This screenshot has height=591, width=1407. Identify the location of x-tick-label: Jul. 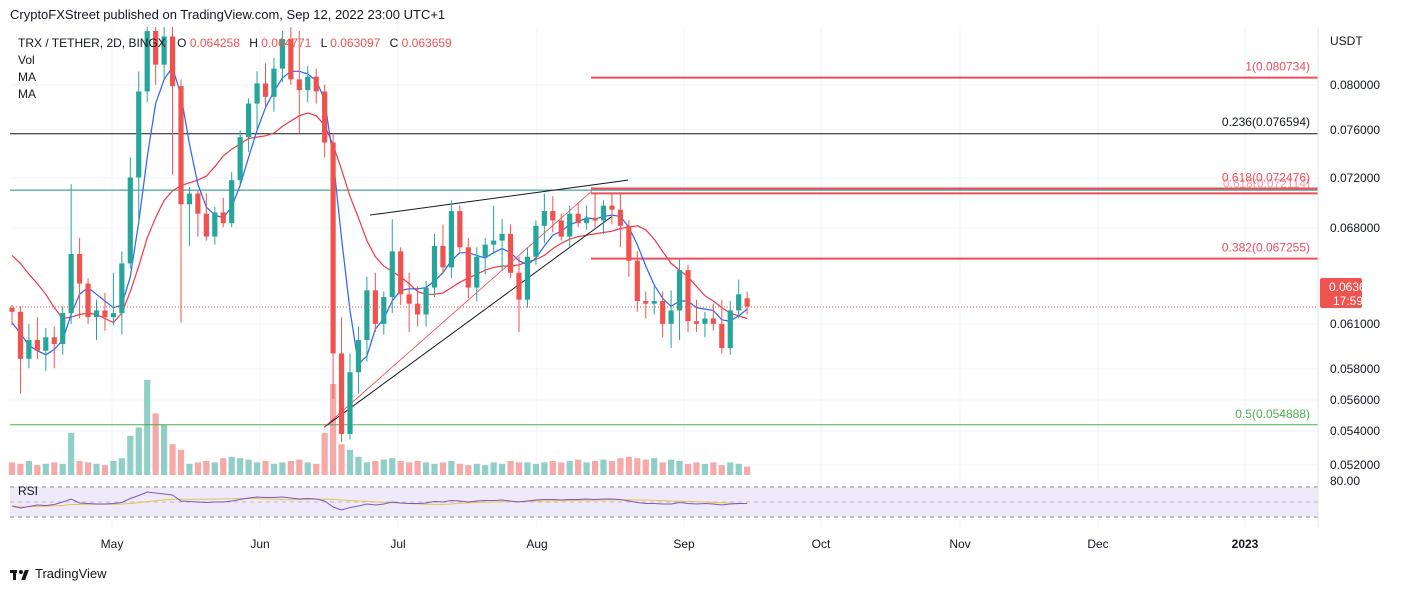
(397, 544).